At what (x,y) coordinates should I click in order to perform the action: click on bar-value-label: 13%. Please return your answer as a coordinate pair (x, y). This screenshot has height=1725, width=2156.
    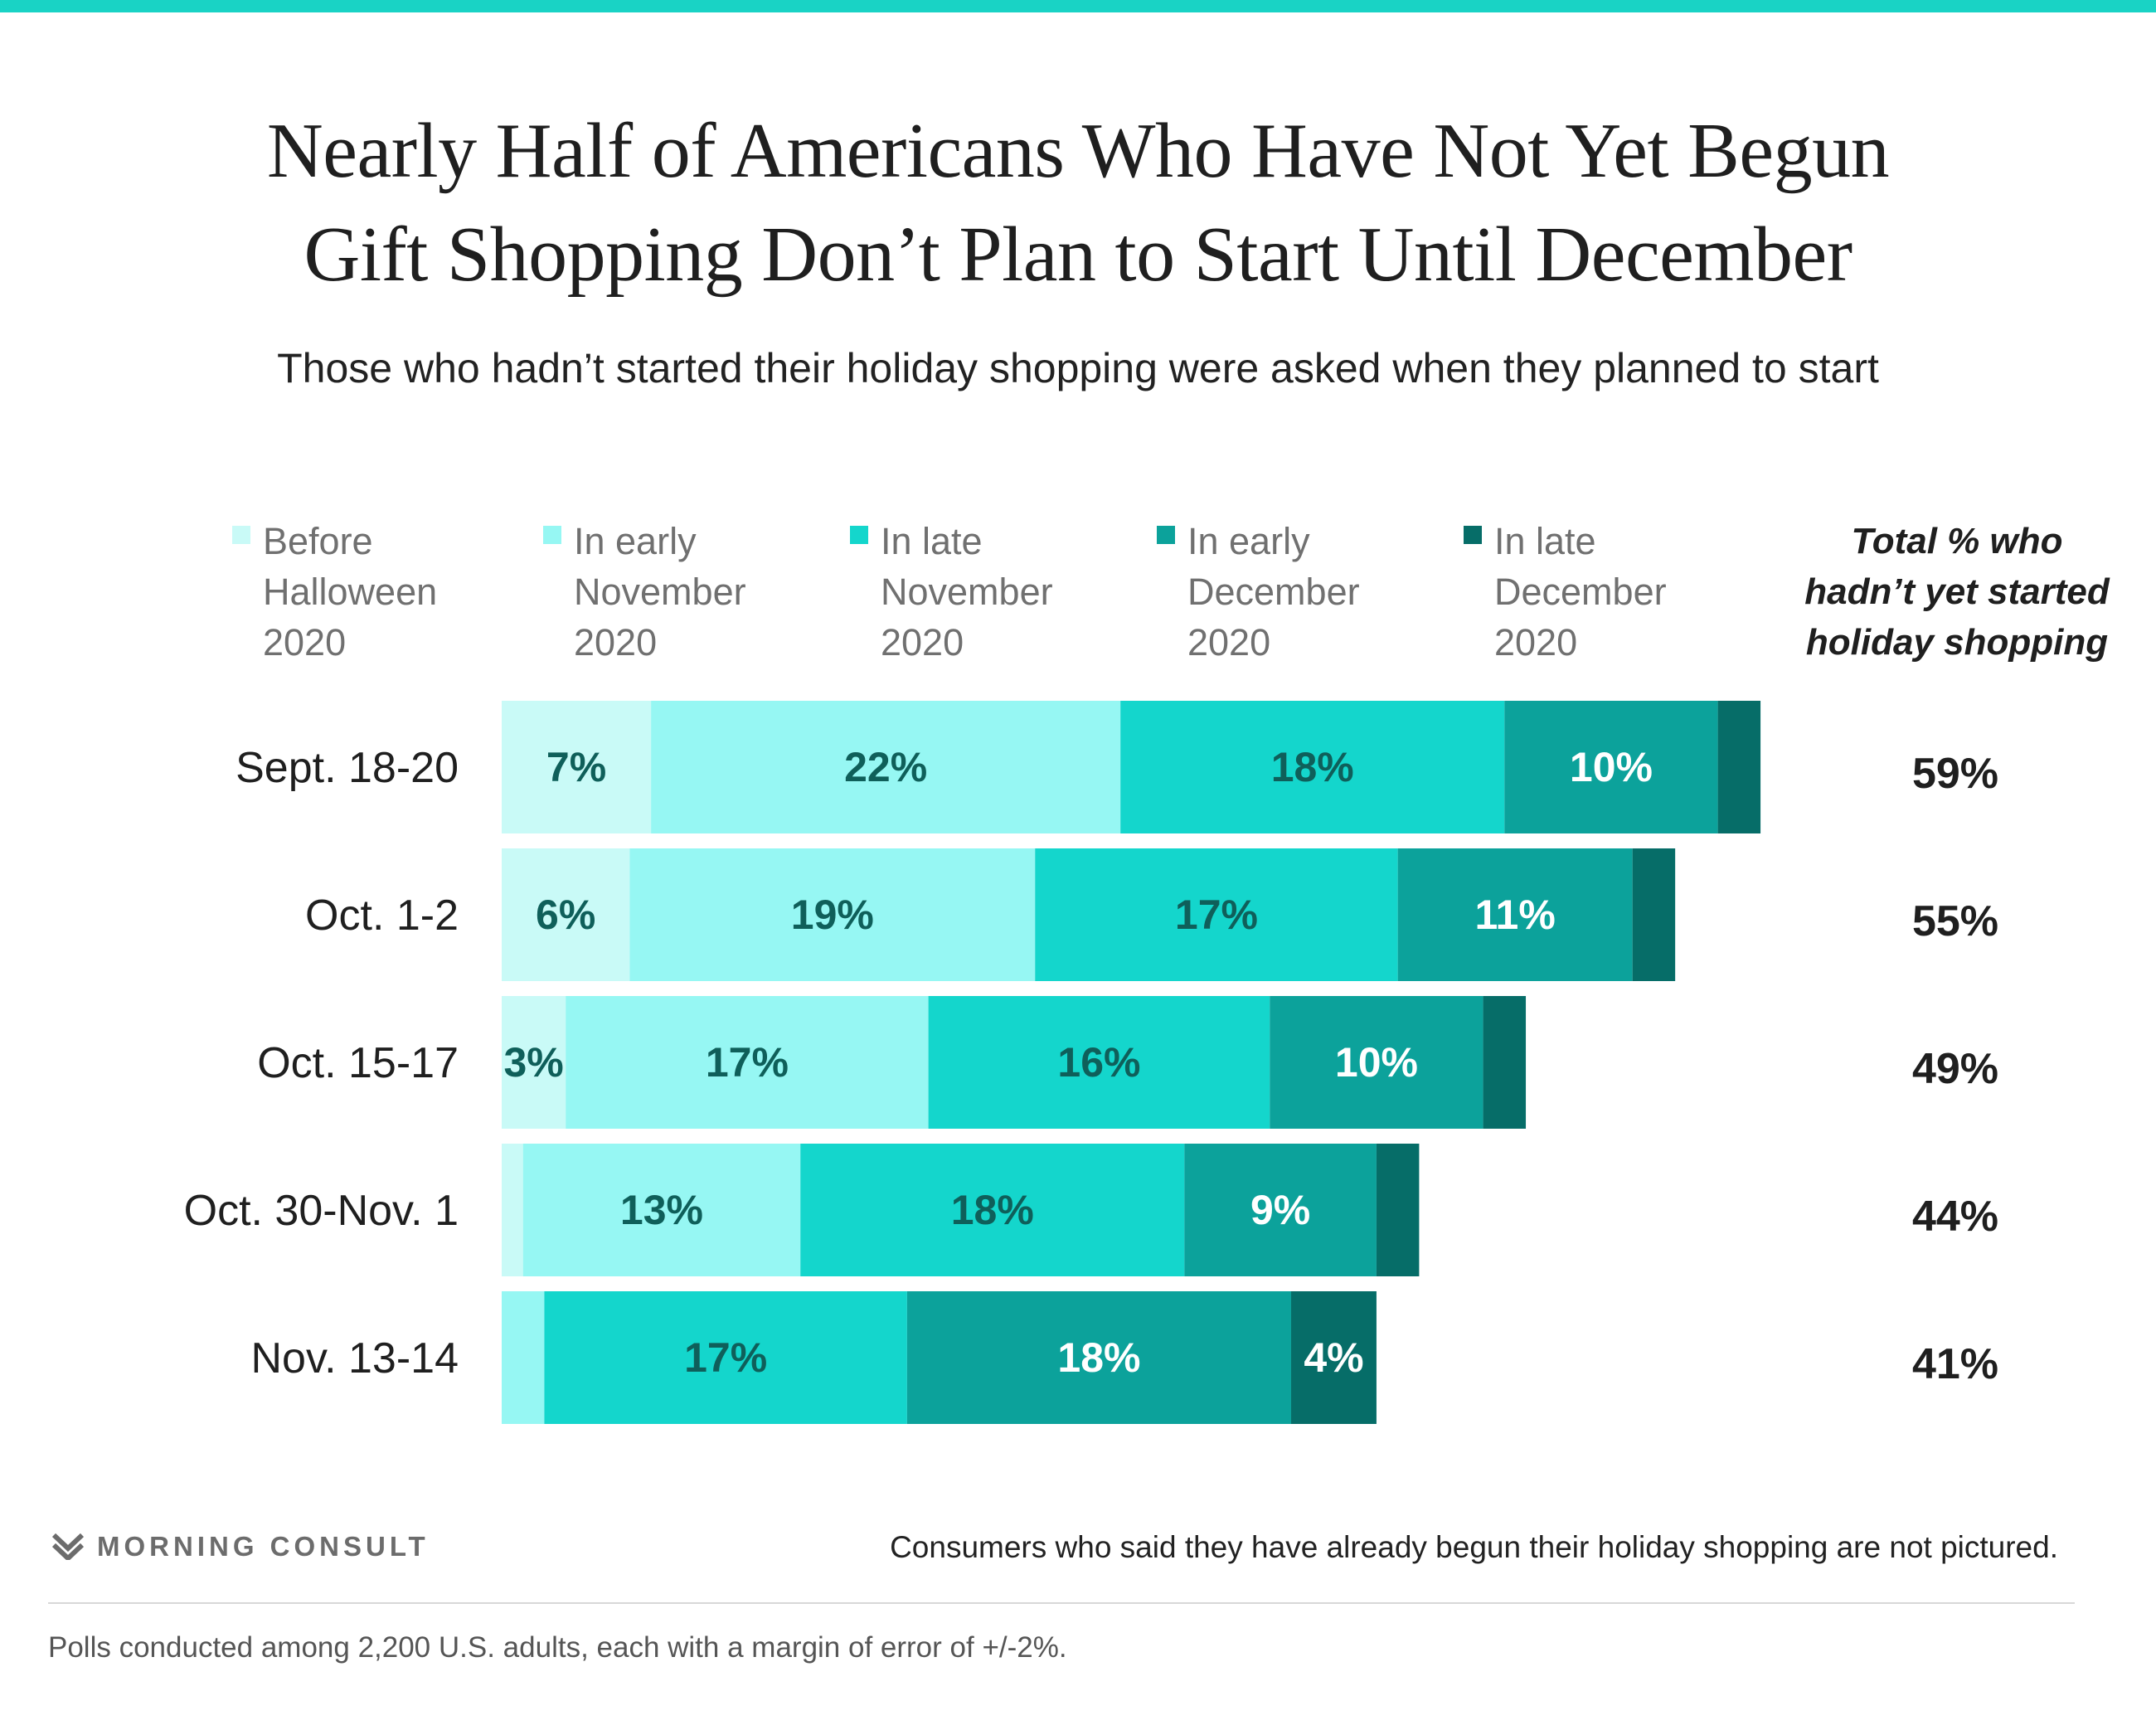
    Looking at the image, I should click on (661, 1210).